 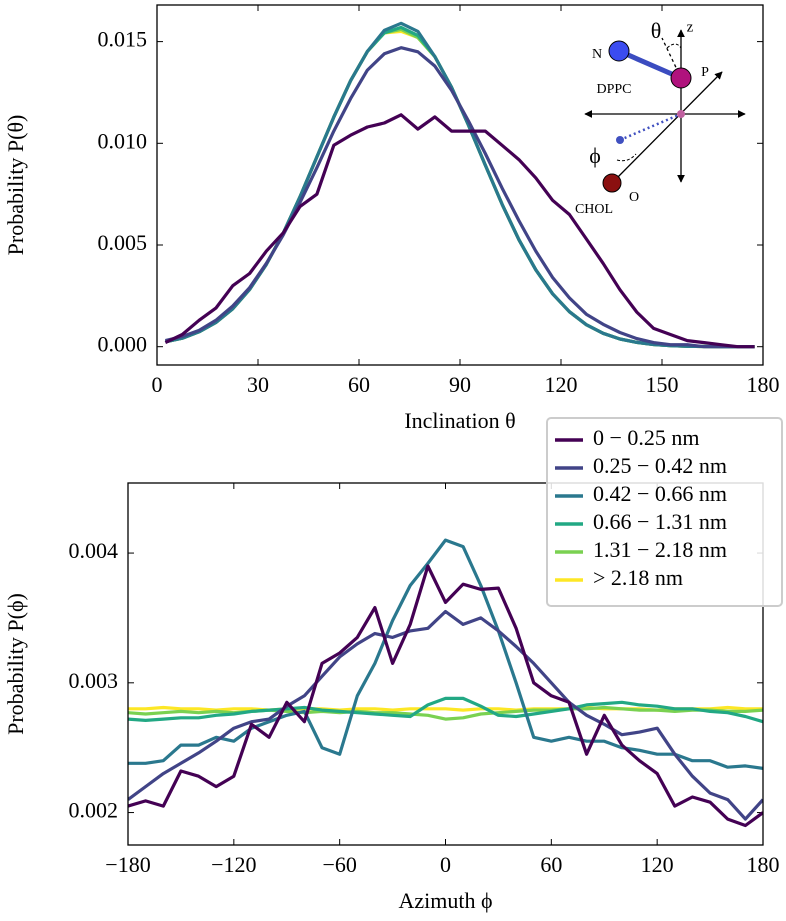 What do you see at coordinates (127, 864) in the screenshot?
I see `x-tick-label: −180` at bounding box center [127, 864].